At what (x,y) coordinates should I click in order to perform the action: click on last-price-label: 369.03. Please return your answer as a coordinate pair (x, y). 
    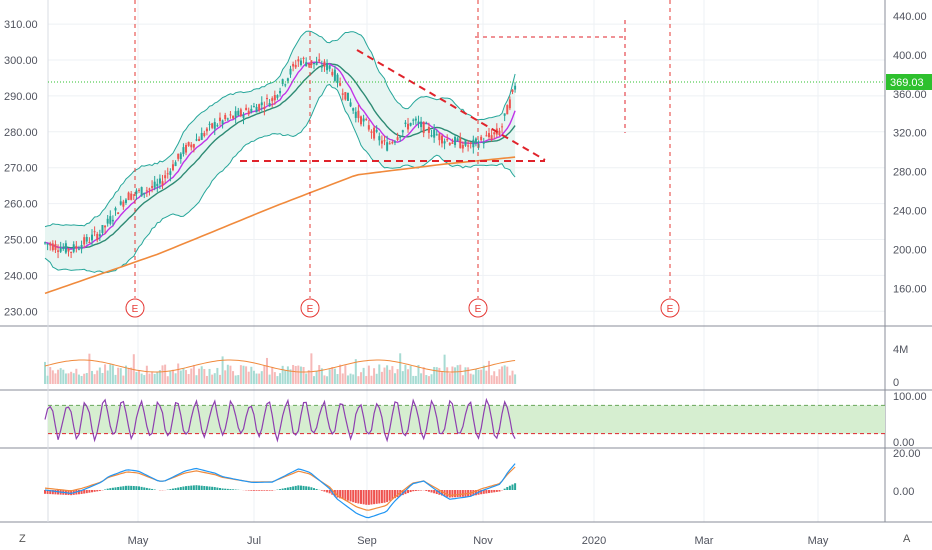
    Looking at the image, I should click on (907, 83).